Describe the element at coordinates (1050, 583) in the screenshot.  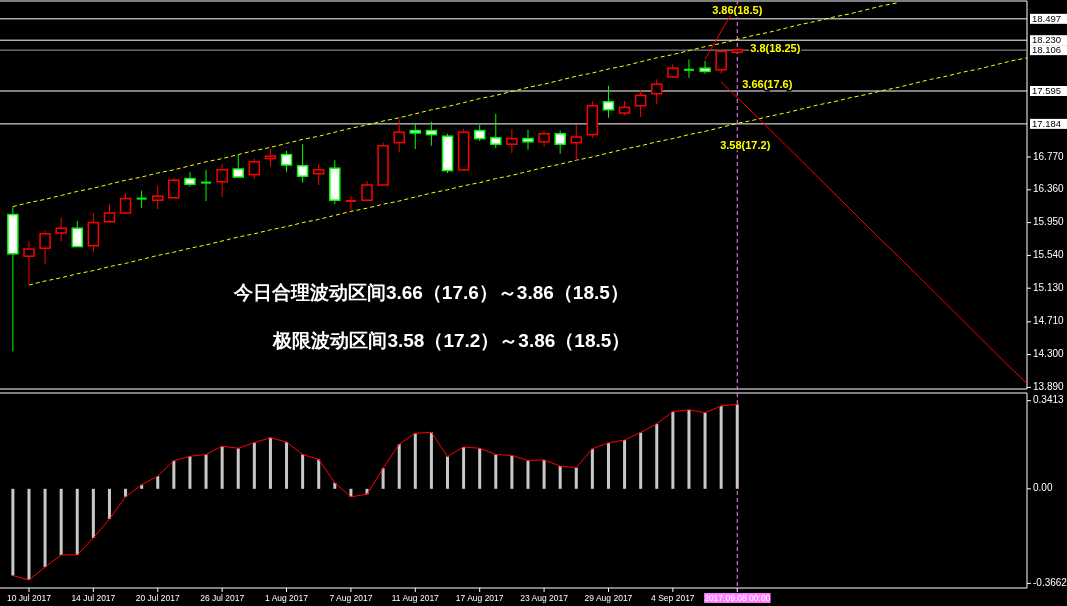
I see `y-tick-label: -0.3662` at that location.